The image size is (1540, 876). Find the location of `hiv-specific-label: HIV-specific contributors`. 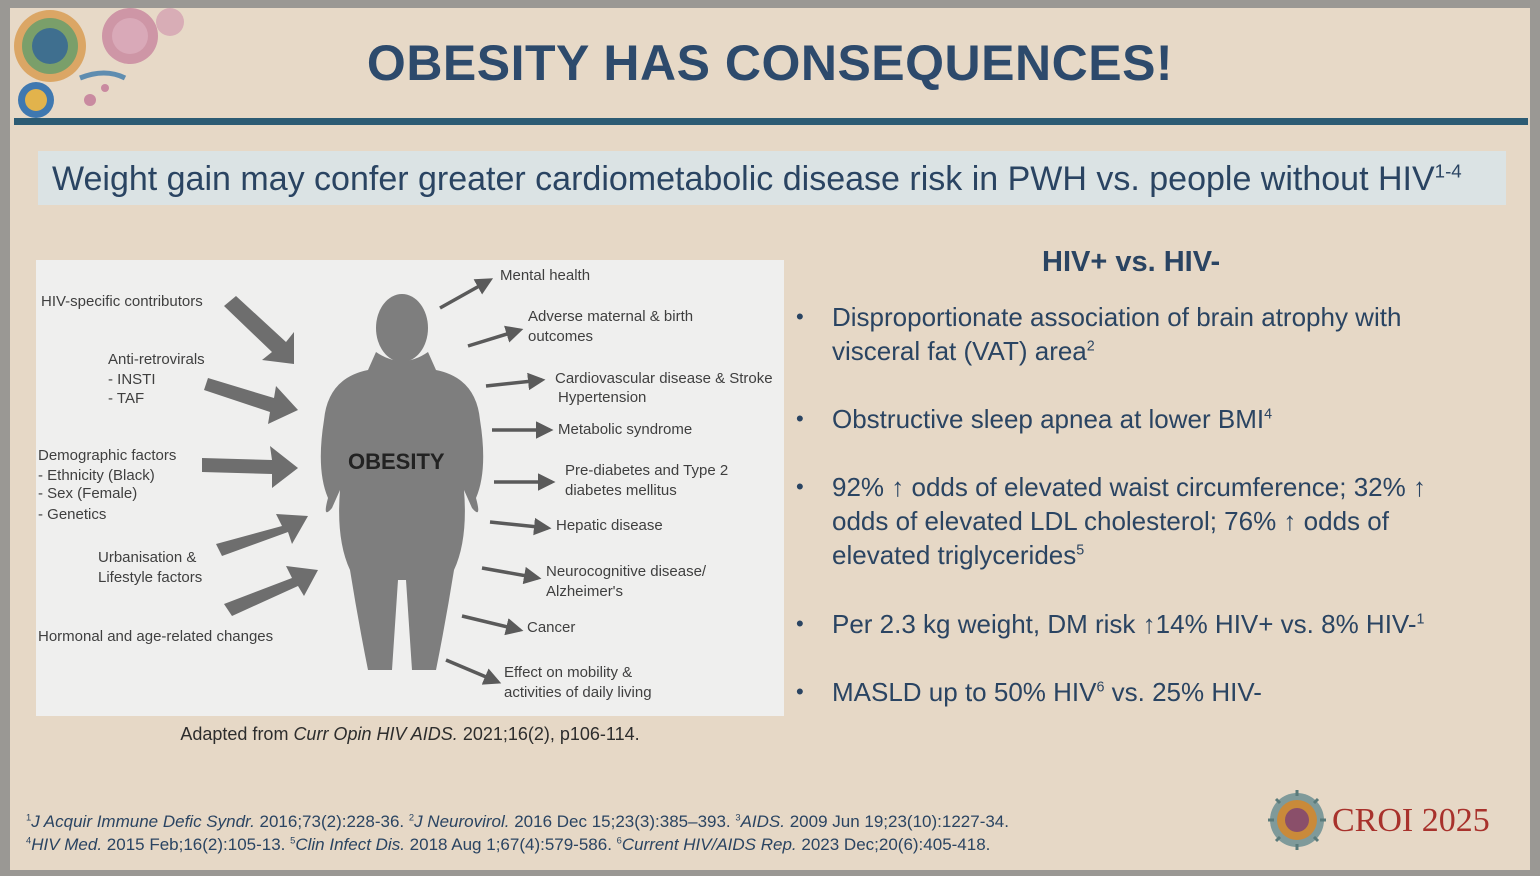

hiv-specific-label: HIV-specific contributors is located at coordinates (122, 301).